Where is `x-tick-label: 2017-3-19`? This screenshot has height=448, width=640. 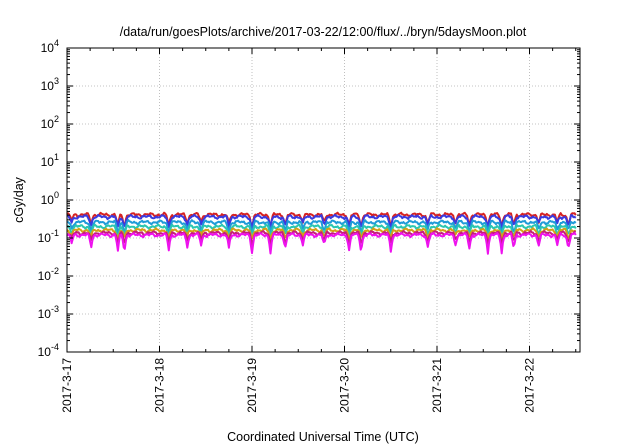
x-tick-label: 2017-3-19 is located at coordinates (252, 385).